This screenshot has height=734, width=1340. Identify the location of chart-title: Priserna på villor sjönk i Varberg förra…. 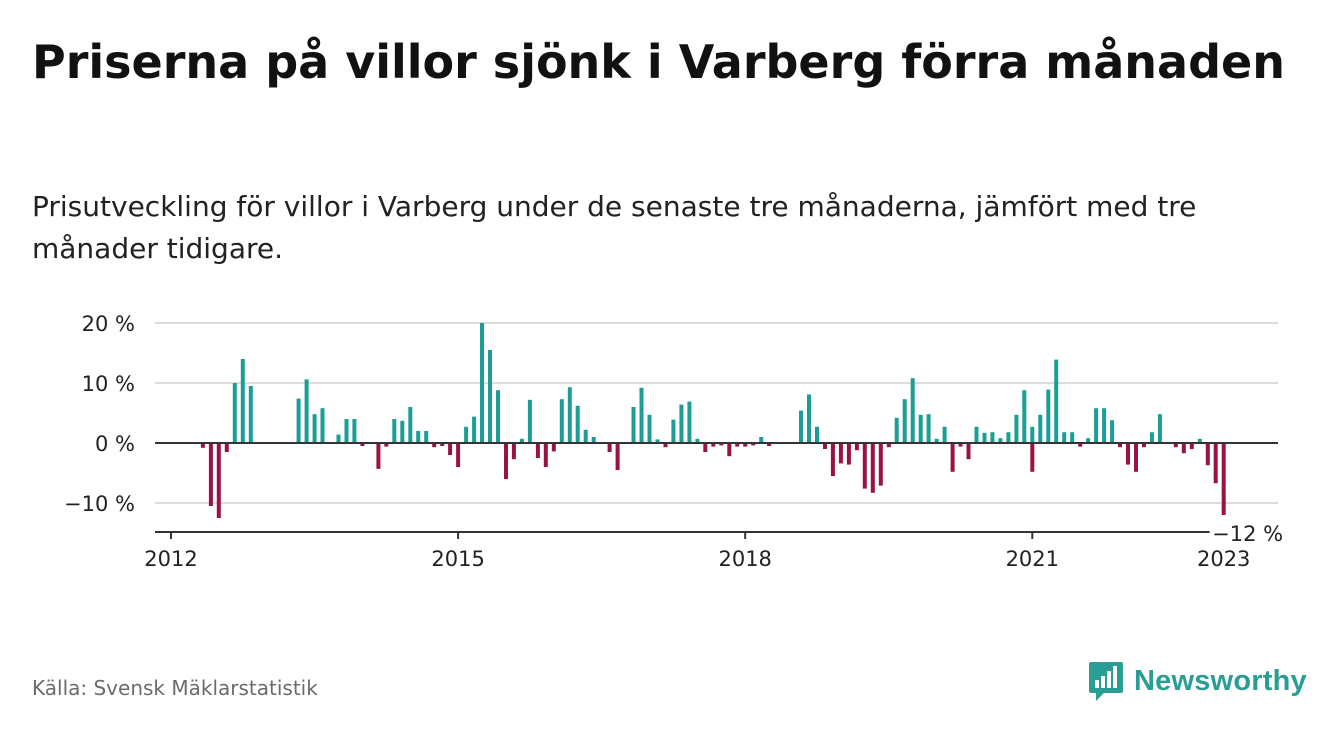
(658, 62).